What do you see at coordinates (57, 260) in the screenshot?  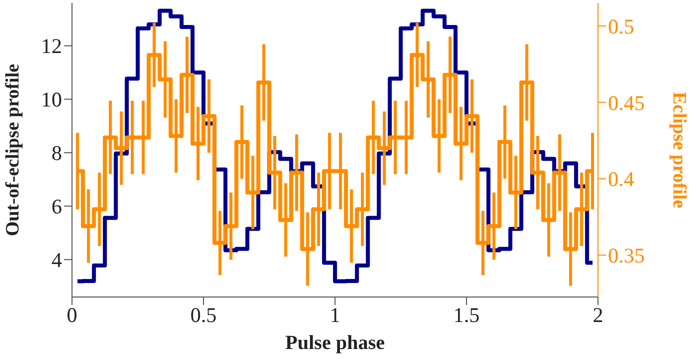 I see `y-tick-label: 4` at bounding box center [57, 260].